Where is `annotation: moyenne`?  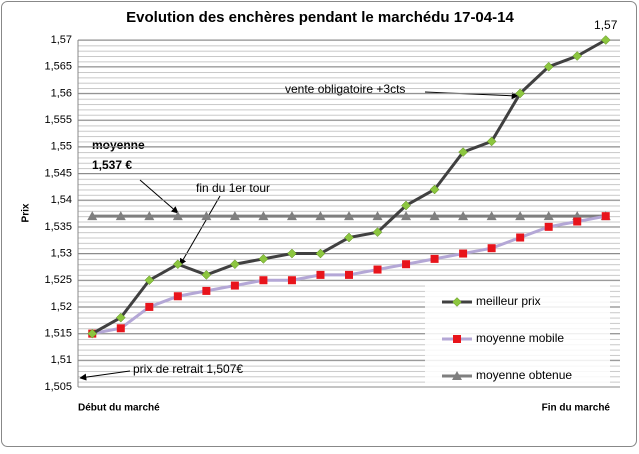 annotation: moyenne is located at coordinates (118, 145).